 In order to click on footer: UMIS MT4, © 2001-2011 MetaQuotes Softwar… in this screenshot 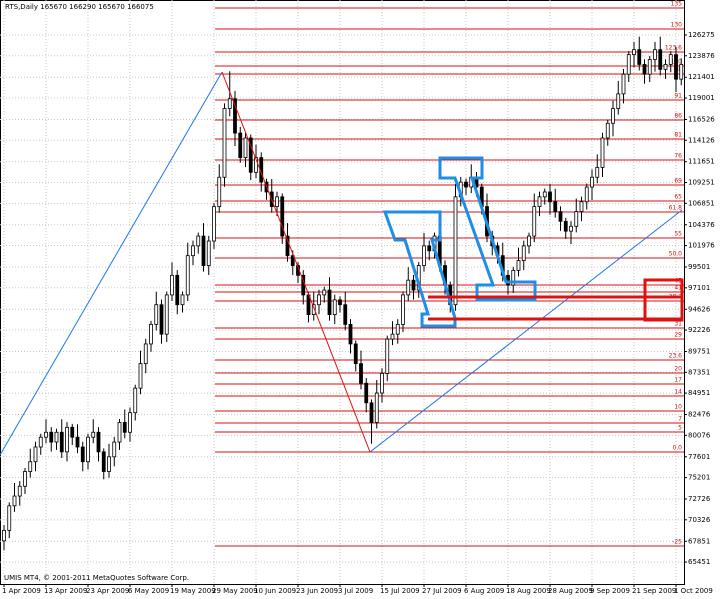, I will do `click(96, 578)`.